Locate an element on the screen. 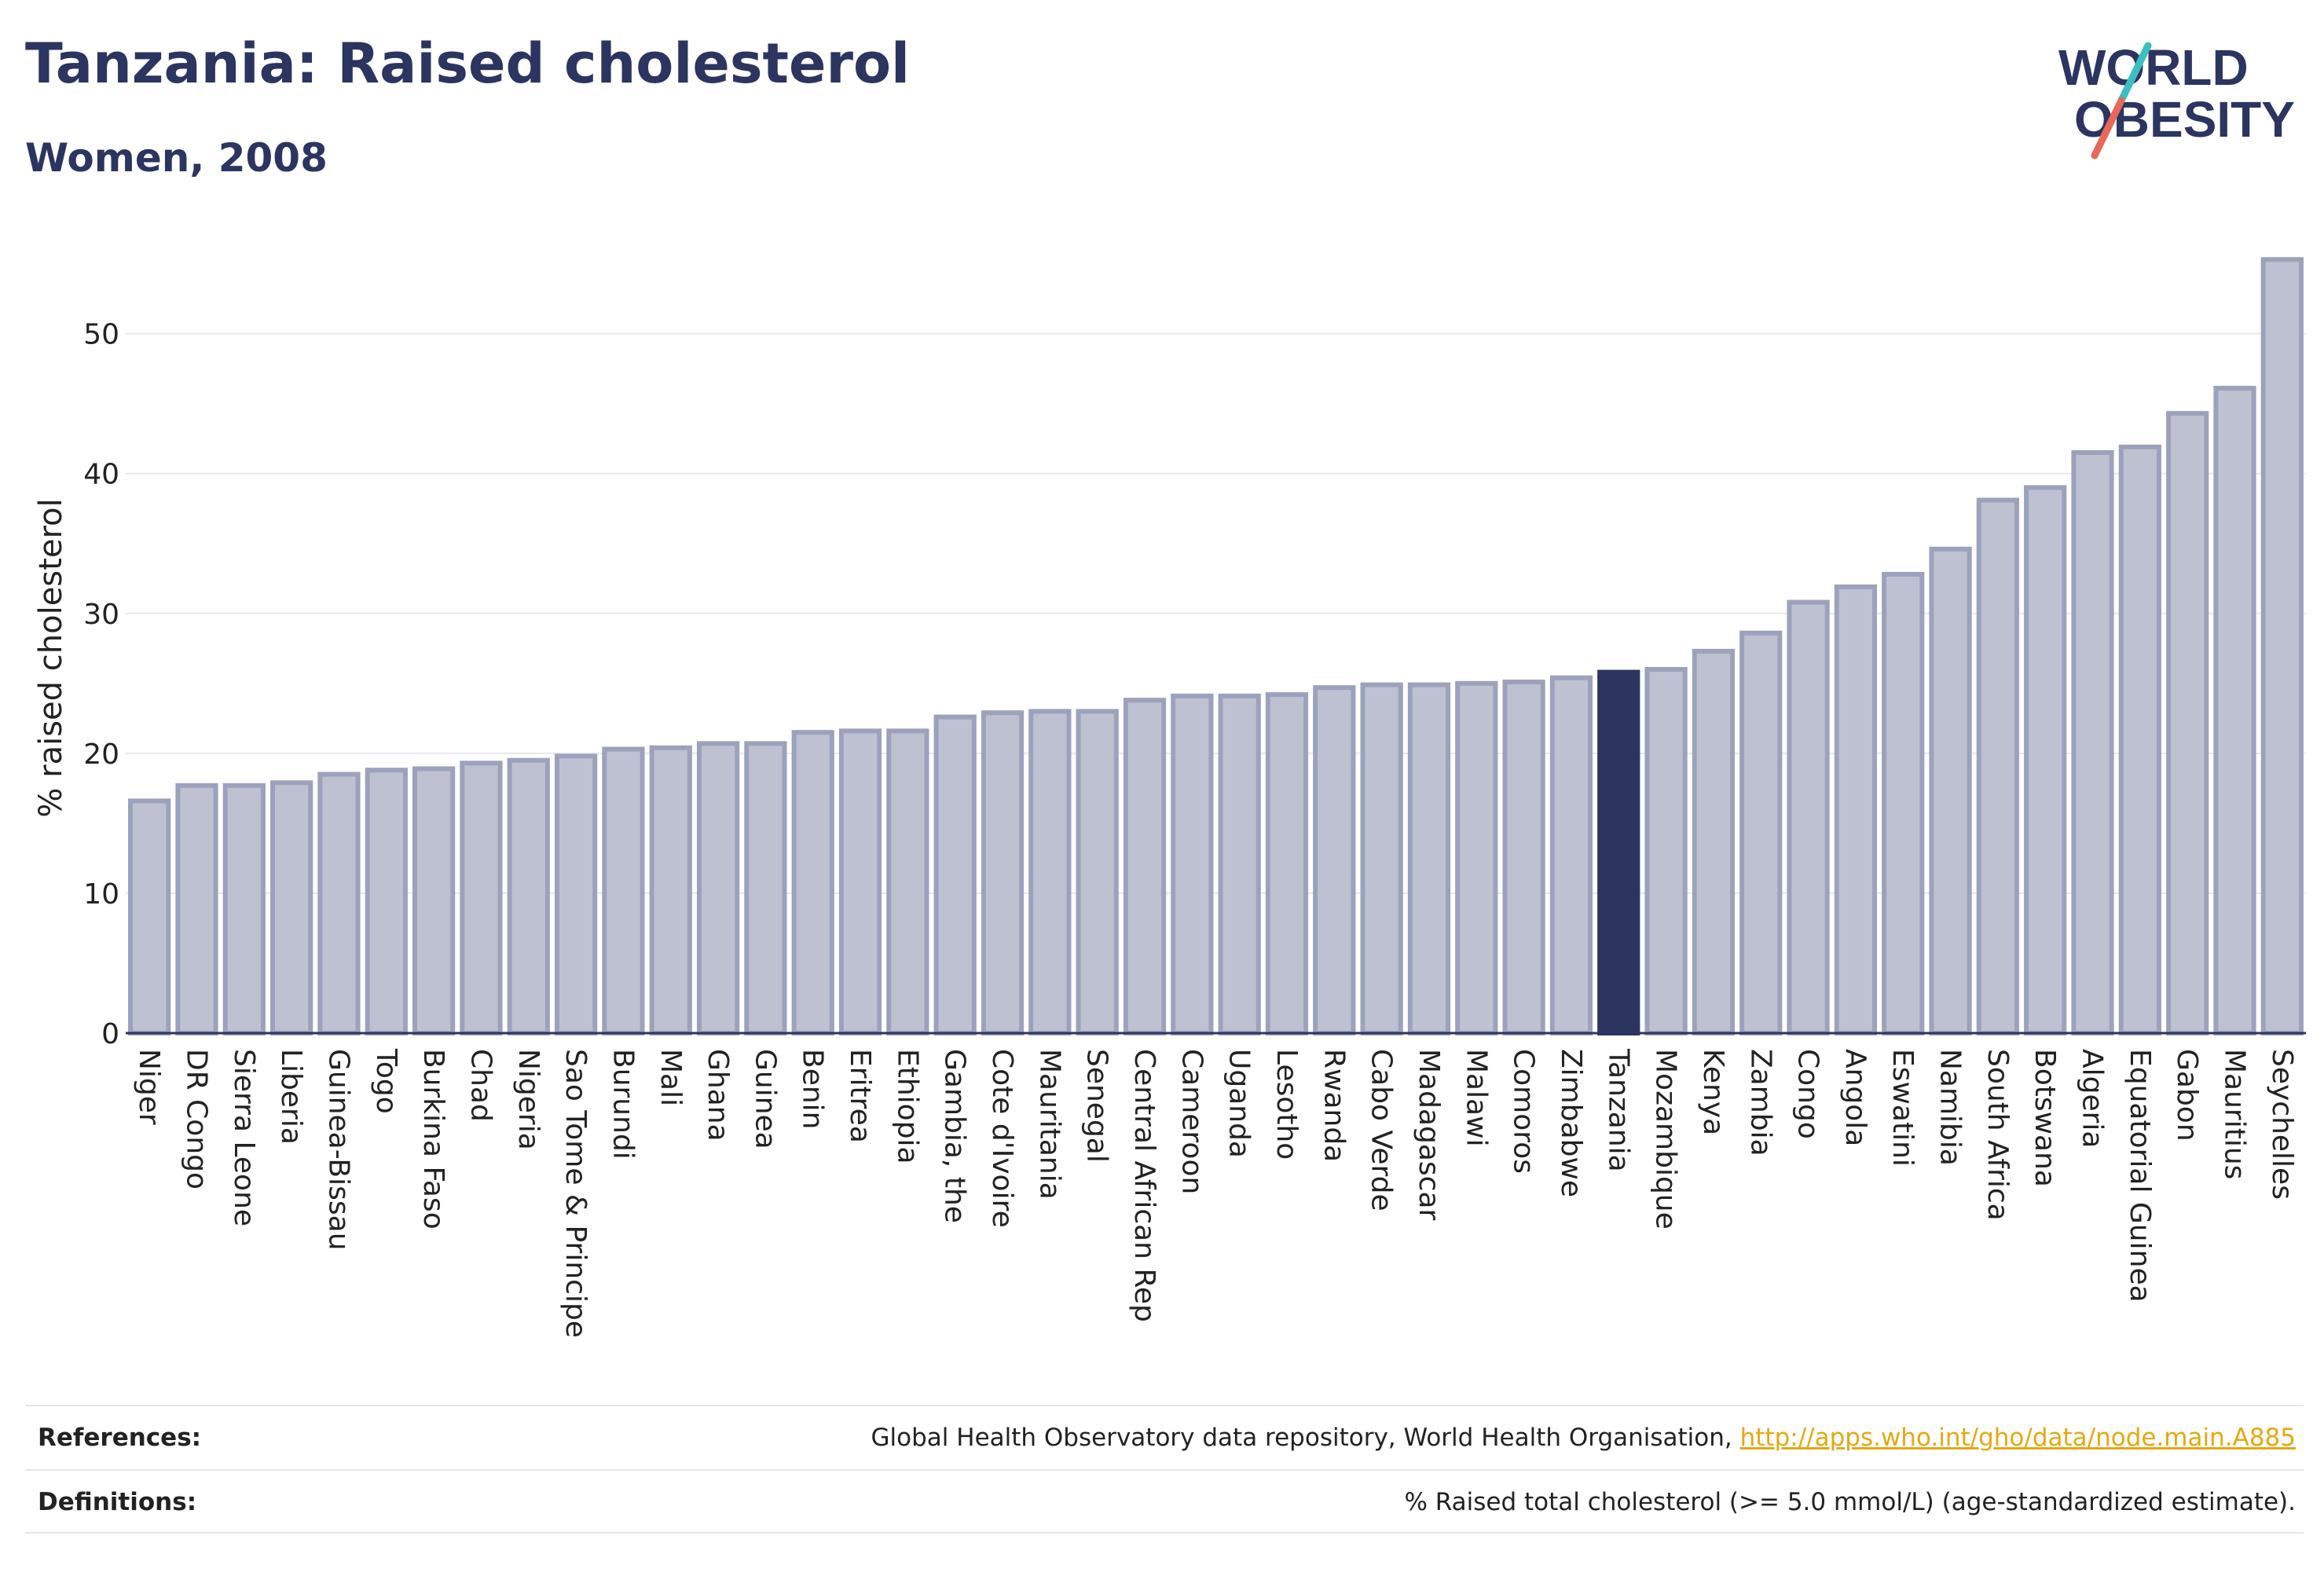 Image resolution: width=2324 pixels, height=1576 pixels. x-tick-label: Equatorial Guinea is located at coordinates (2140, 1176).